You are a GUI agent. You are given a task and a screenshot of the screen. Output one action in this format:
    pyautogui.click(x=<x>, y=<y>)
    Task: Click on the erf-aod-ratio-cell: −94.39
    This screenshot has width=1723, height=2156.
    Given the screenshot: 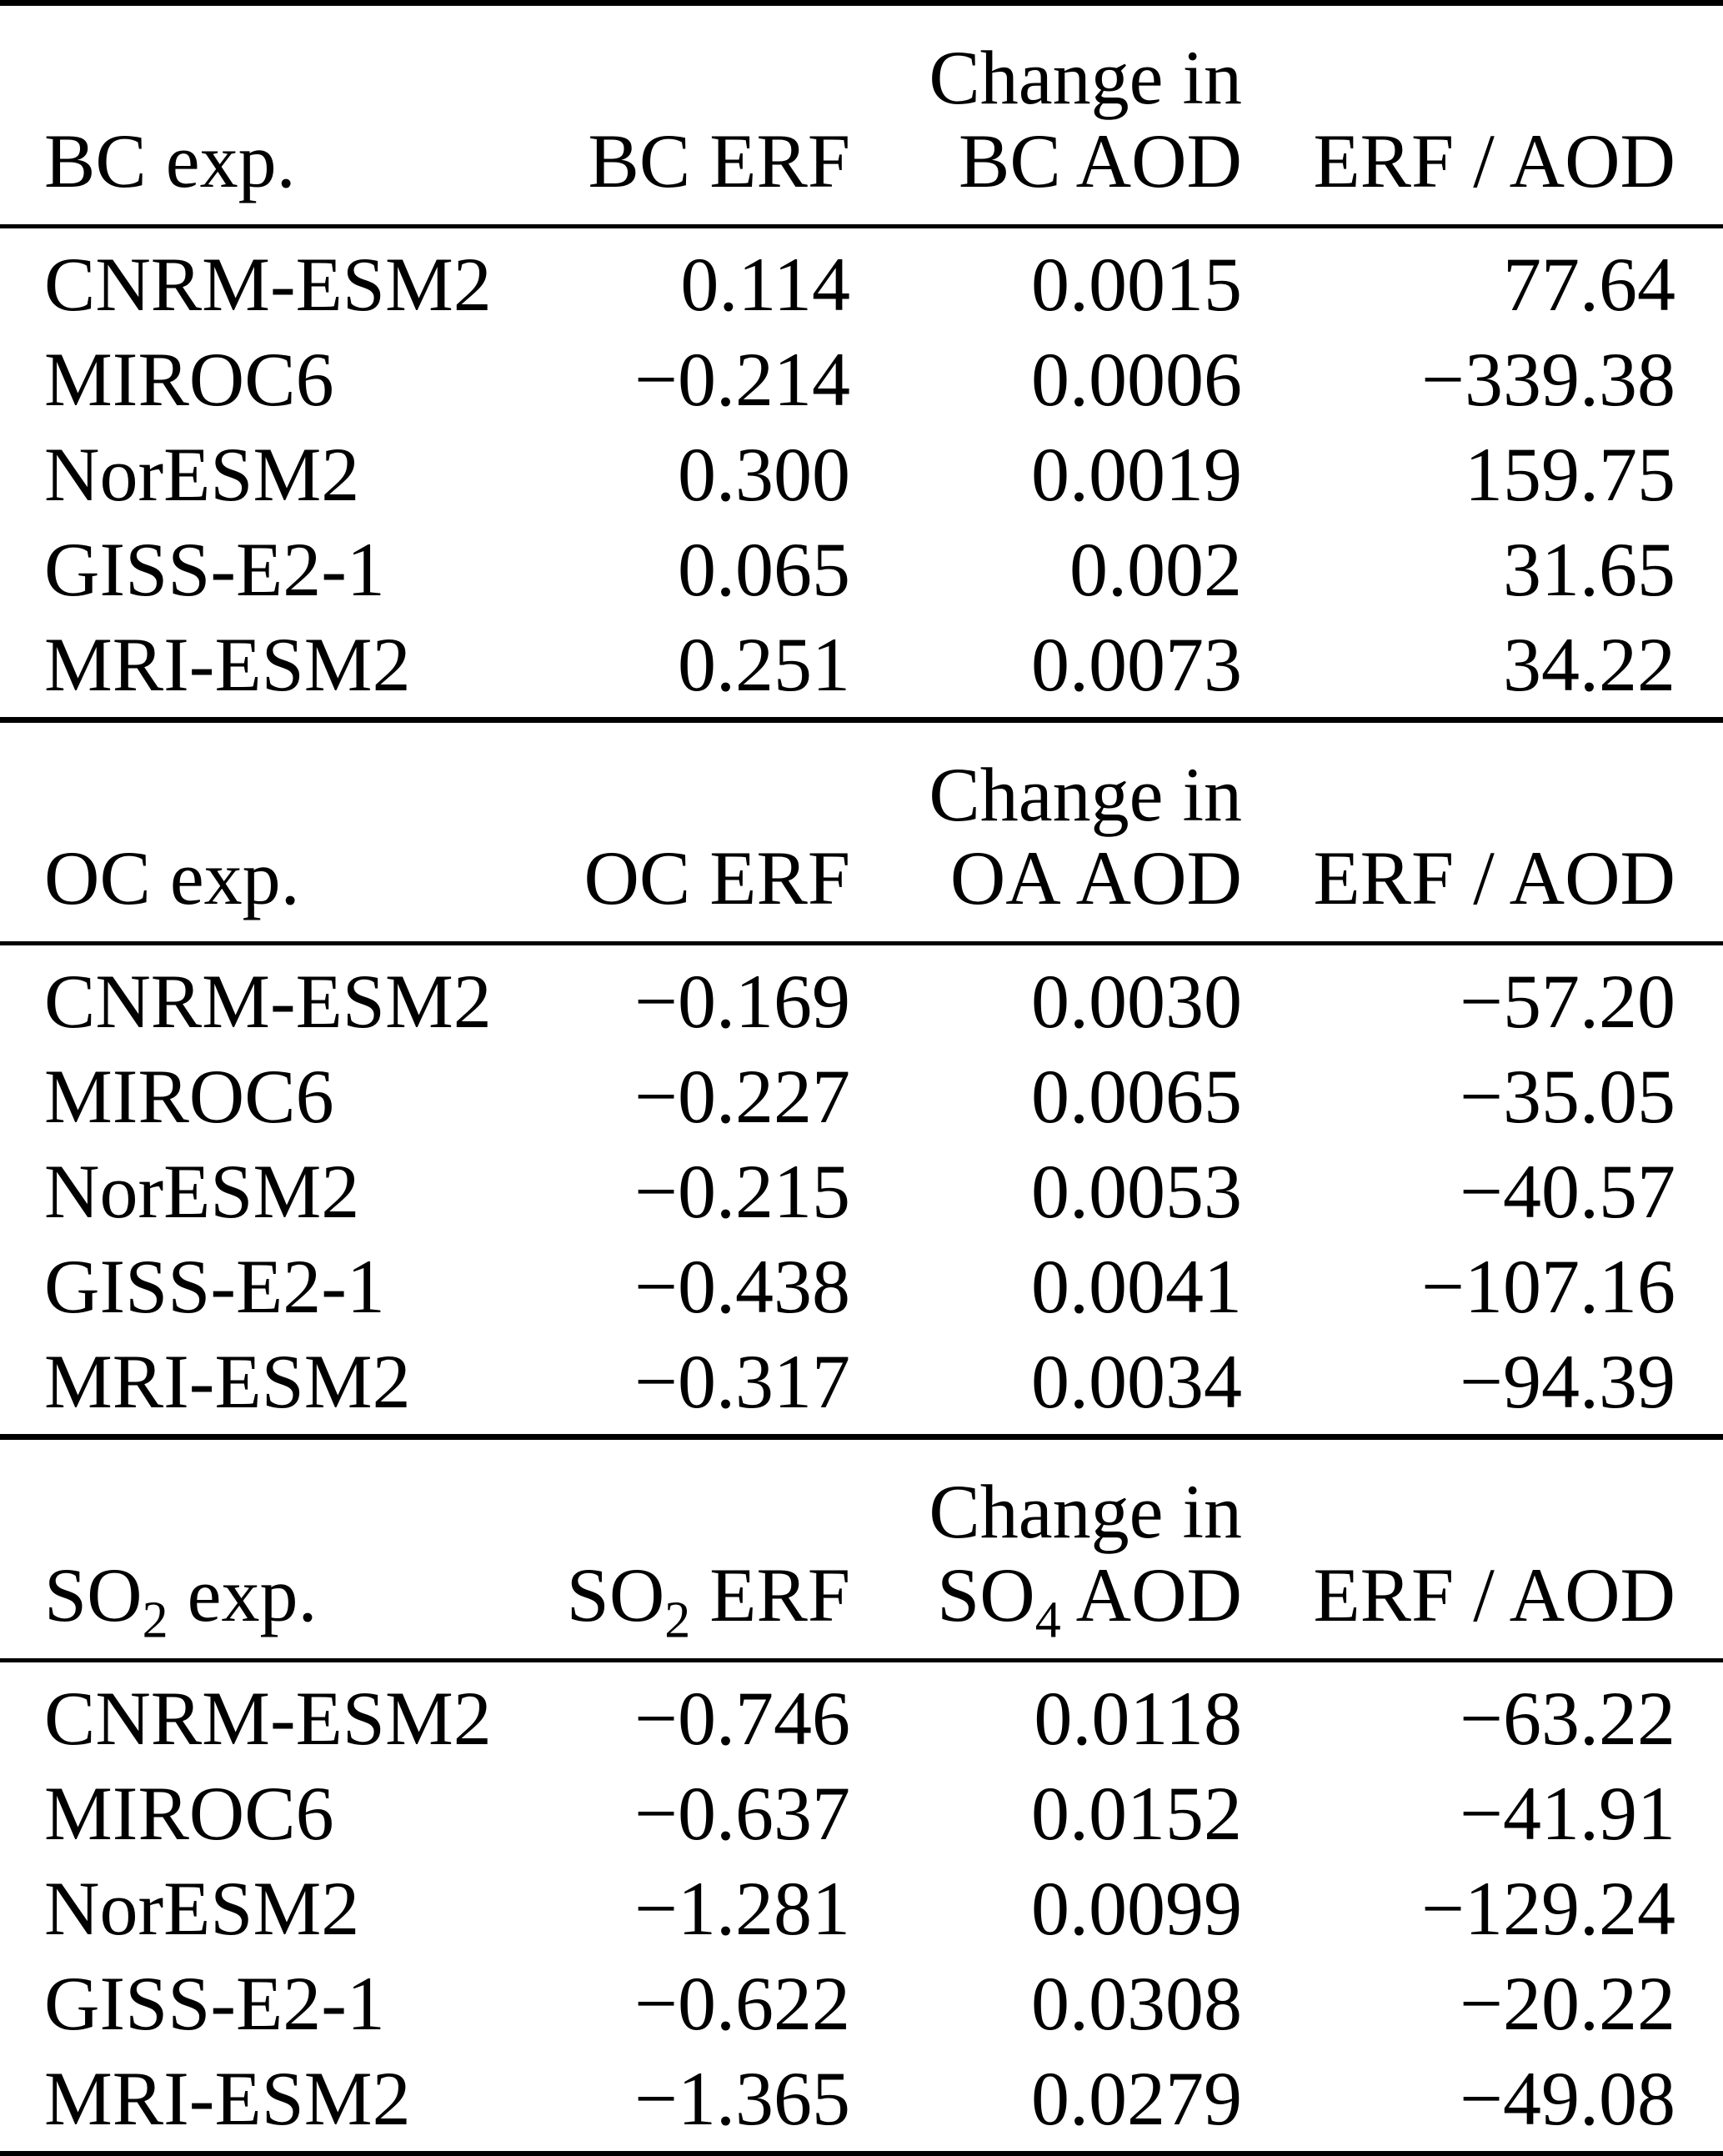 What is the action you would take?
    pyautogui.click(x=1567, y=1381)
    